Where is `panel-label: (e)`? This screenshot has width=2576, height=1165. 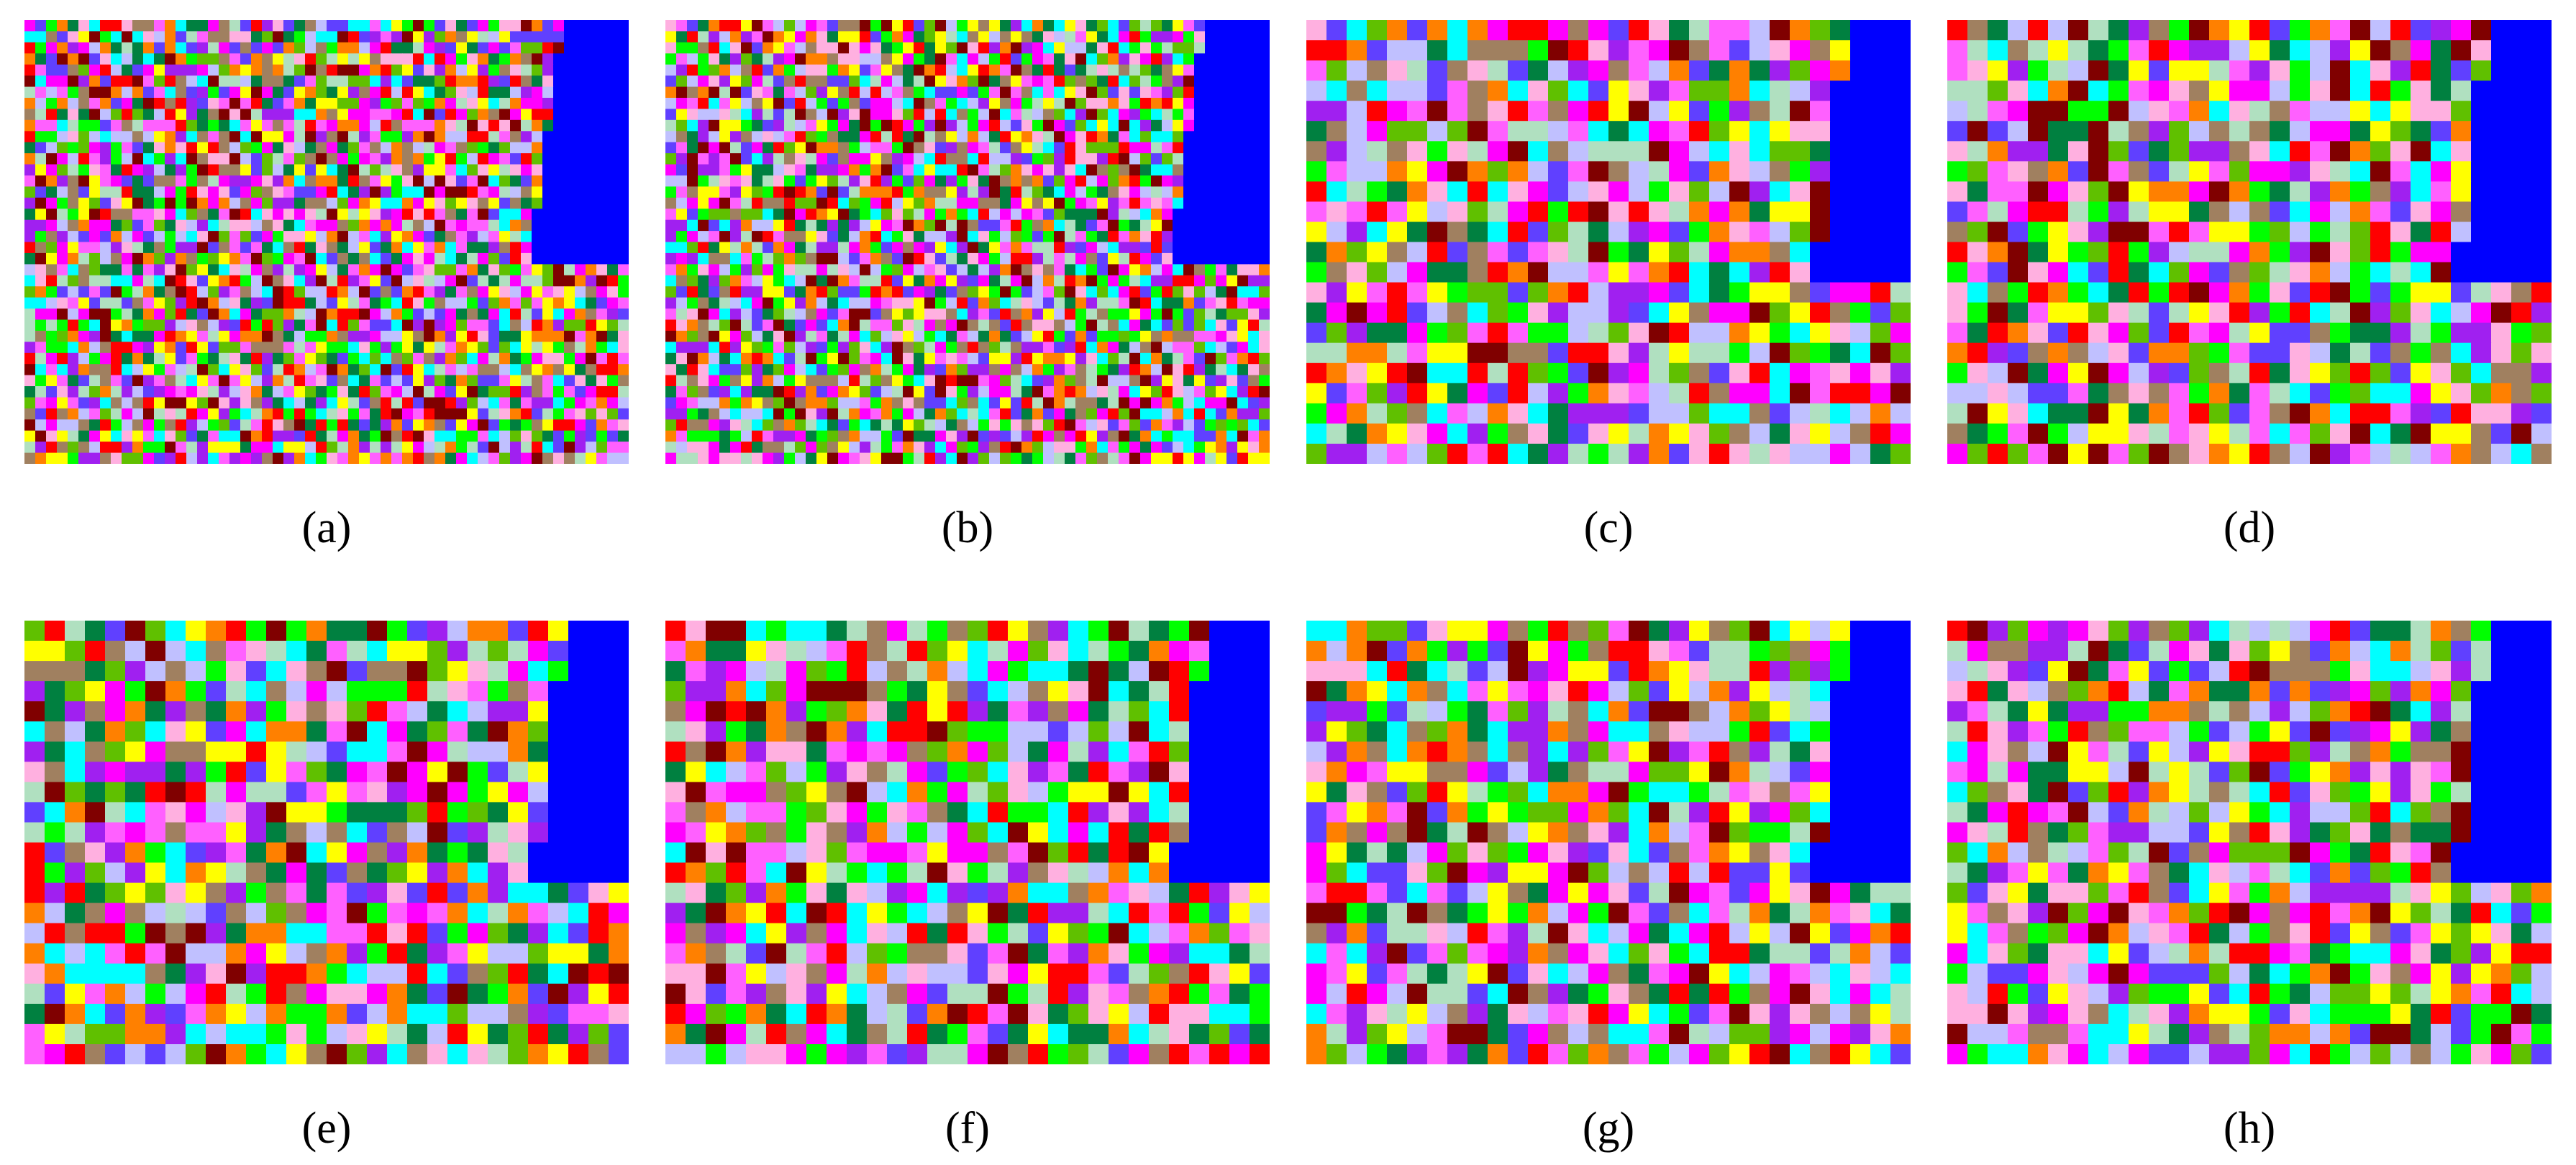
panel-label: (e) is located at coordinates (326, 1128).